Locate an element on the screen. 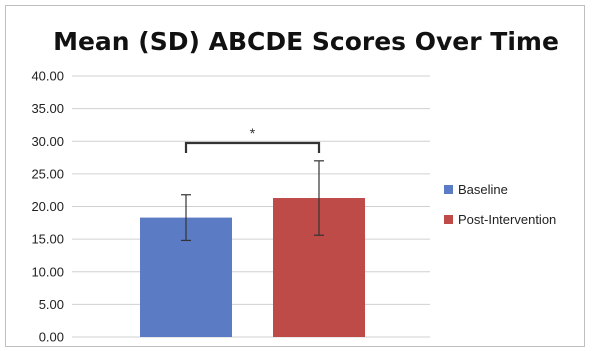  legend-label: Baseline is located at coordinates (483, 189).